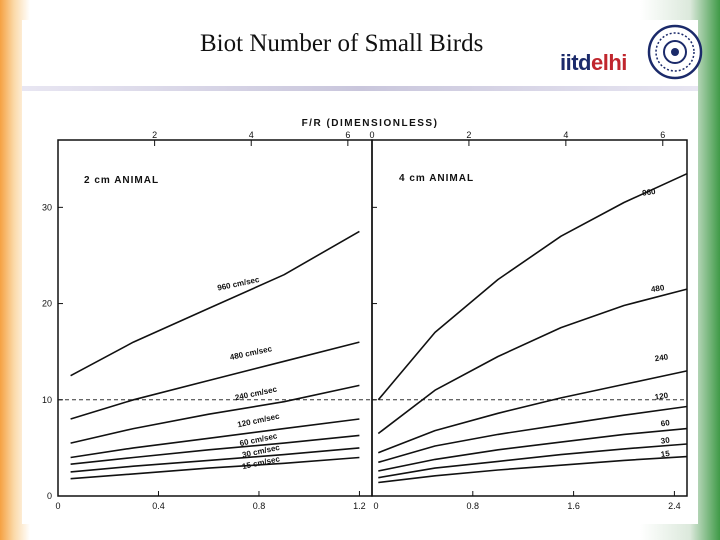 This screenshot has width=720, height=540. I want to click on x-tick-label-right-1: 0.8, so click(473, 506).